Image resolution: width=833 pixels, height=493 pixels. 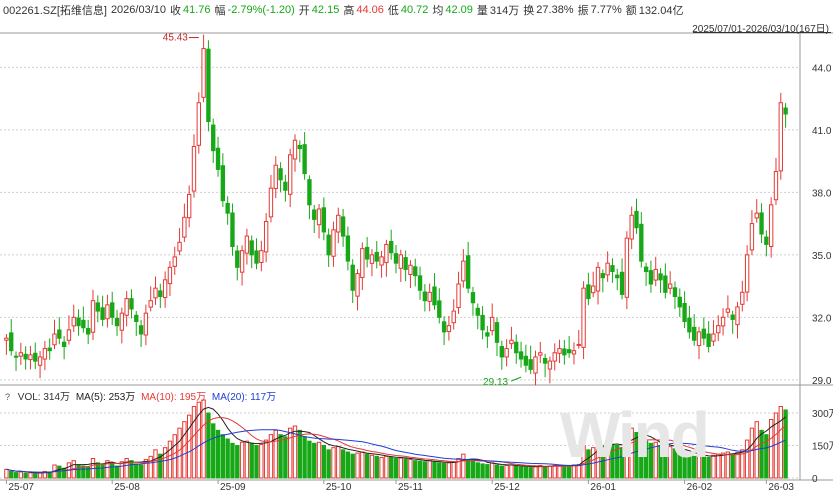 I want to click on low-label: 低, so click(x=393, y=11).